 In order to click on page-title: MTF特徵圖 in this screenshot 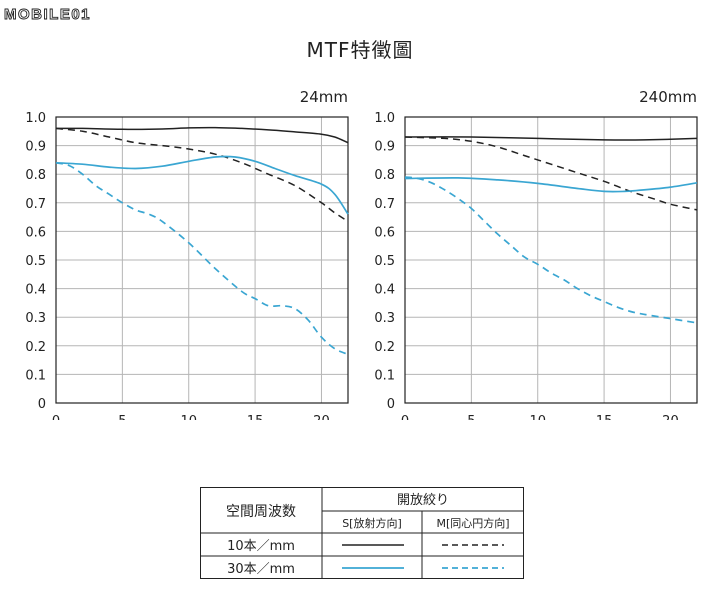, I will do `click(360, 50)`.